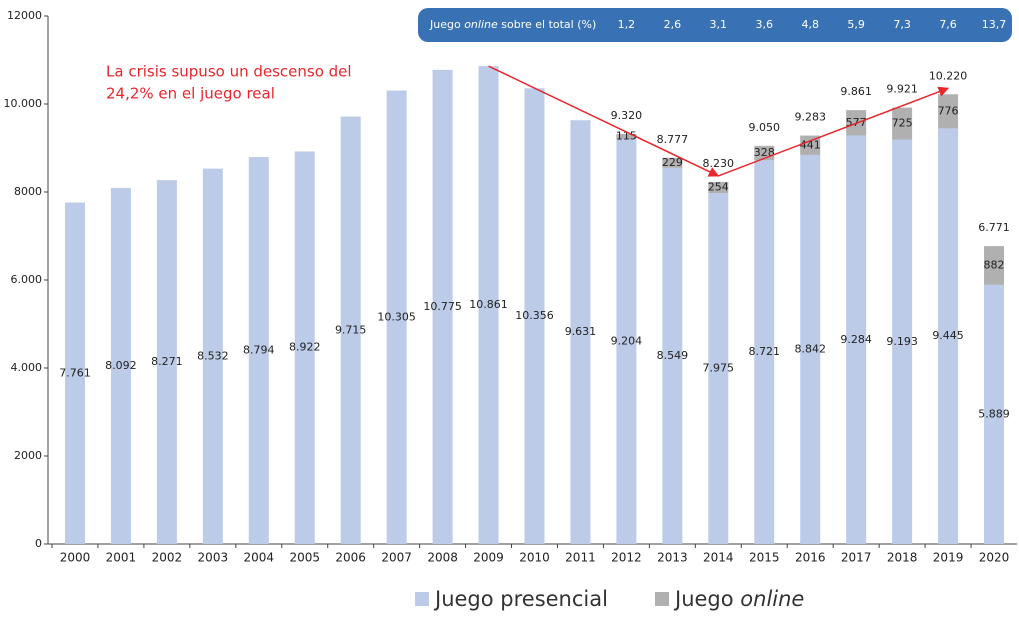  I want to click on share-value: 7,3, so click(902, 24).